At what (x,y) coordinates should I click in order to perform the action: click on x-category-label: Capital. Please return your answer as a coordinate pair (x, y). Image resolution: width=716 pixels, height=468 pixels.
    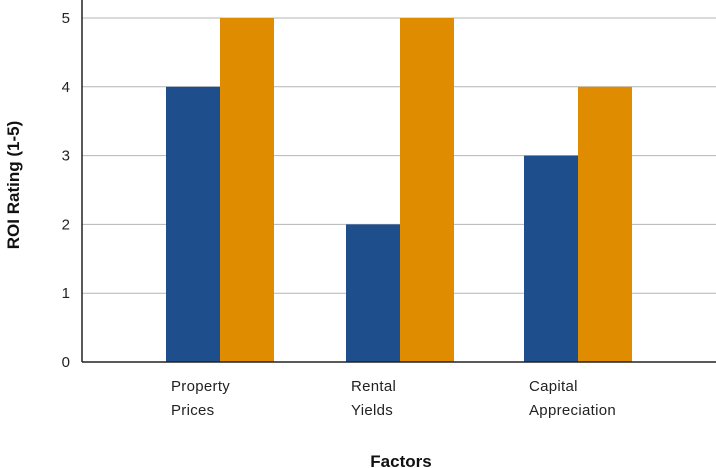
    Looking at the image, I should click on (553, 386).